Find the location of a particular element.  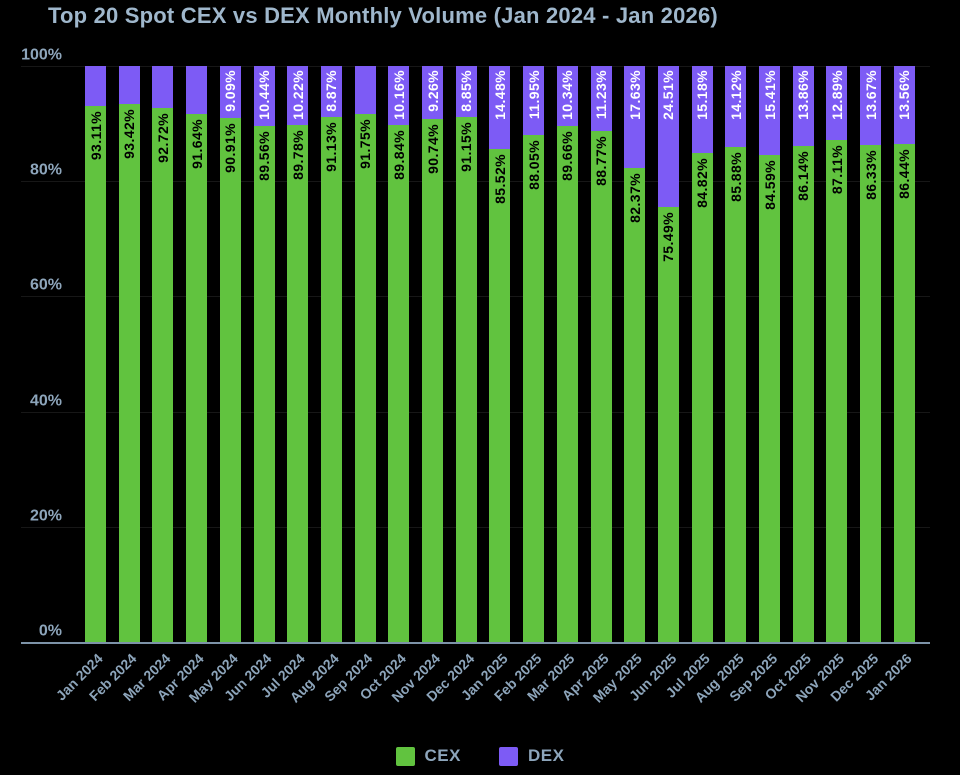

cex-segment: 88.05% is located at coordinates (534, 388).